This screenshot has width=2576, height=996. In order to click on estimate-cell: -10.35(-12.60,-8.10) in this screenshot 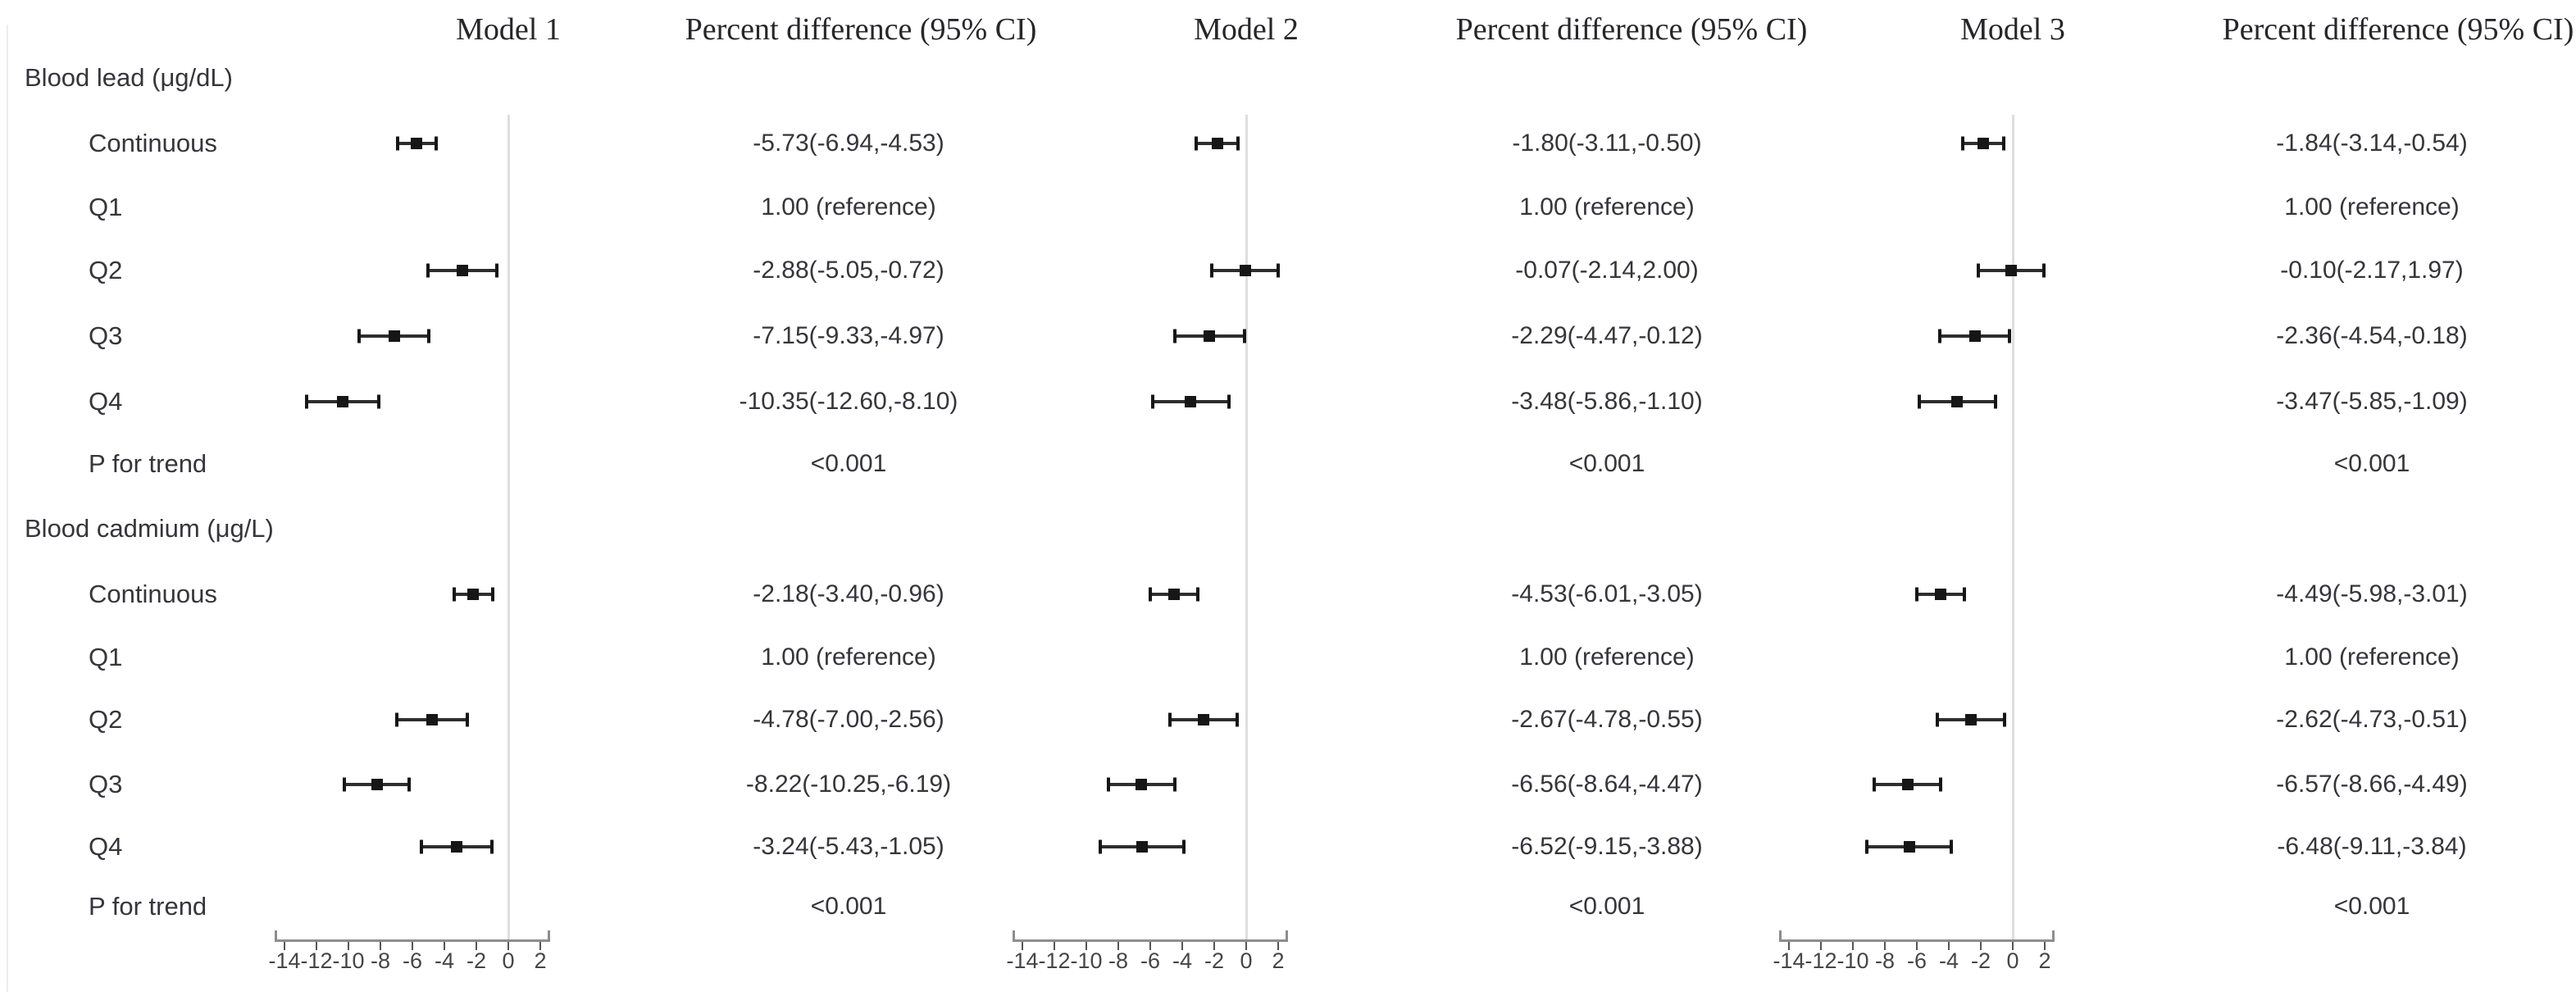, I will do `click(849, 401)`.